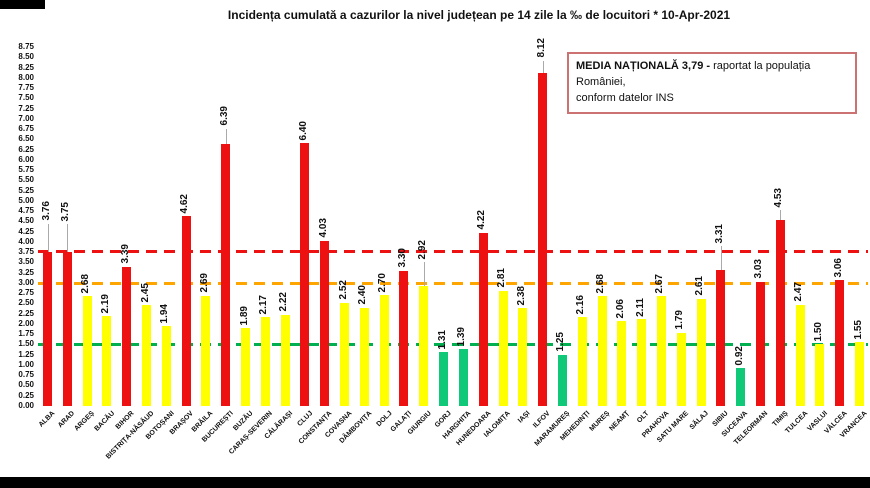 This screenshot has height=488, width=870. What do you see at coordinates (26, 67) in the screenshot?
I see `y-axis-tick-label: 8.25` at bounding box center [26, 67].